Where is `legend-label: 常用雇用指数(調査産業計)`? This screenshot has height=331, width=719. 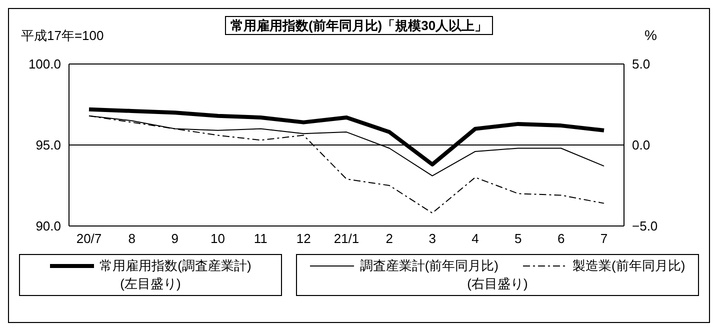 legend-label: 常用雇用指数(調査産業計) is located at coordinates (176, 266).